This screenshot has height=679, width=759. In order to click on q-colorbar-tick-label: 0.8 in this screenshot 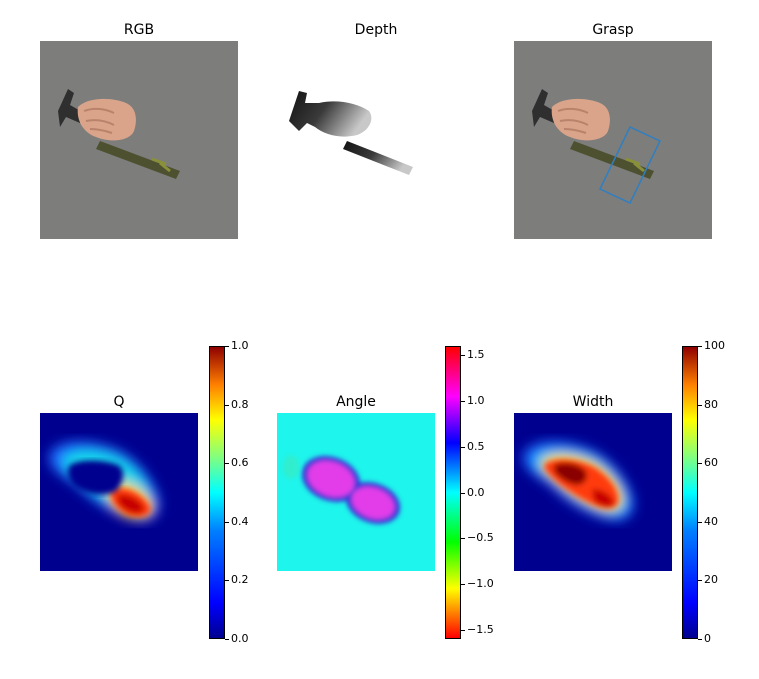, I will do `click(240, 404)`.